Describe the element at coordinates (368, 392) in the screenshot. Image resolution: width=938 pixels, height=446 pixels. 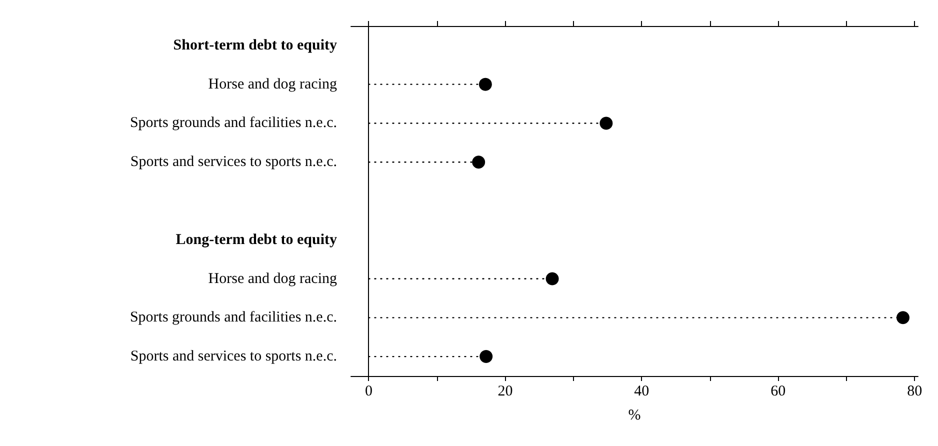
I see `x-tick-label: 0` at that location.